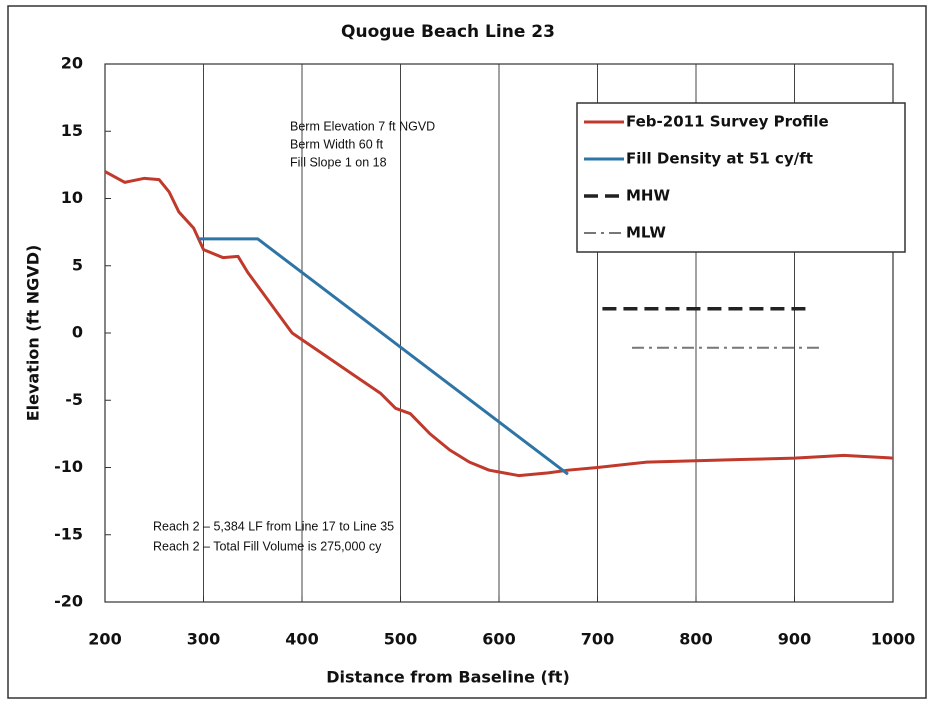  I want to click on y-tick-label: -20, so click(68, 601).